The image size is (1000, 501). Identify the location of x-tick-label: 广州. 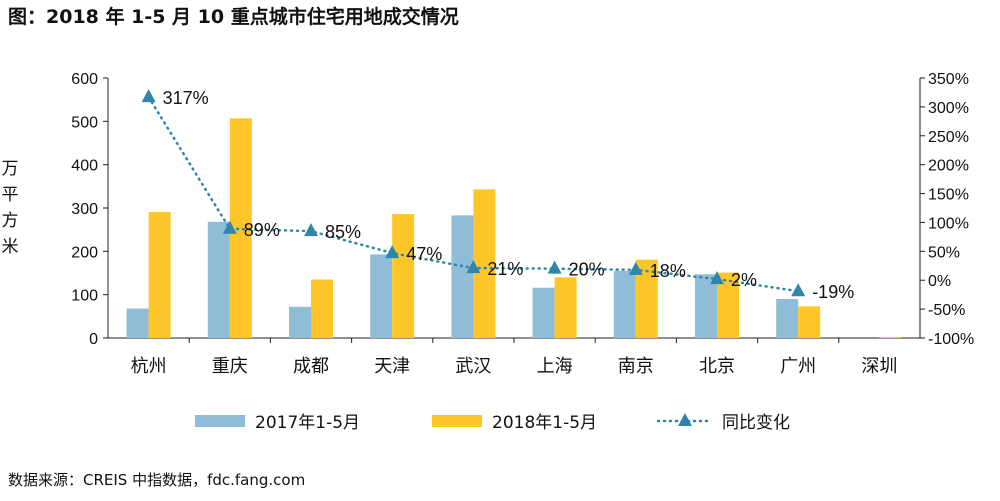
(798, 366).